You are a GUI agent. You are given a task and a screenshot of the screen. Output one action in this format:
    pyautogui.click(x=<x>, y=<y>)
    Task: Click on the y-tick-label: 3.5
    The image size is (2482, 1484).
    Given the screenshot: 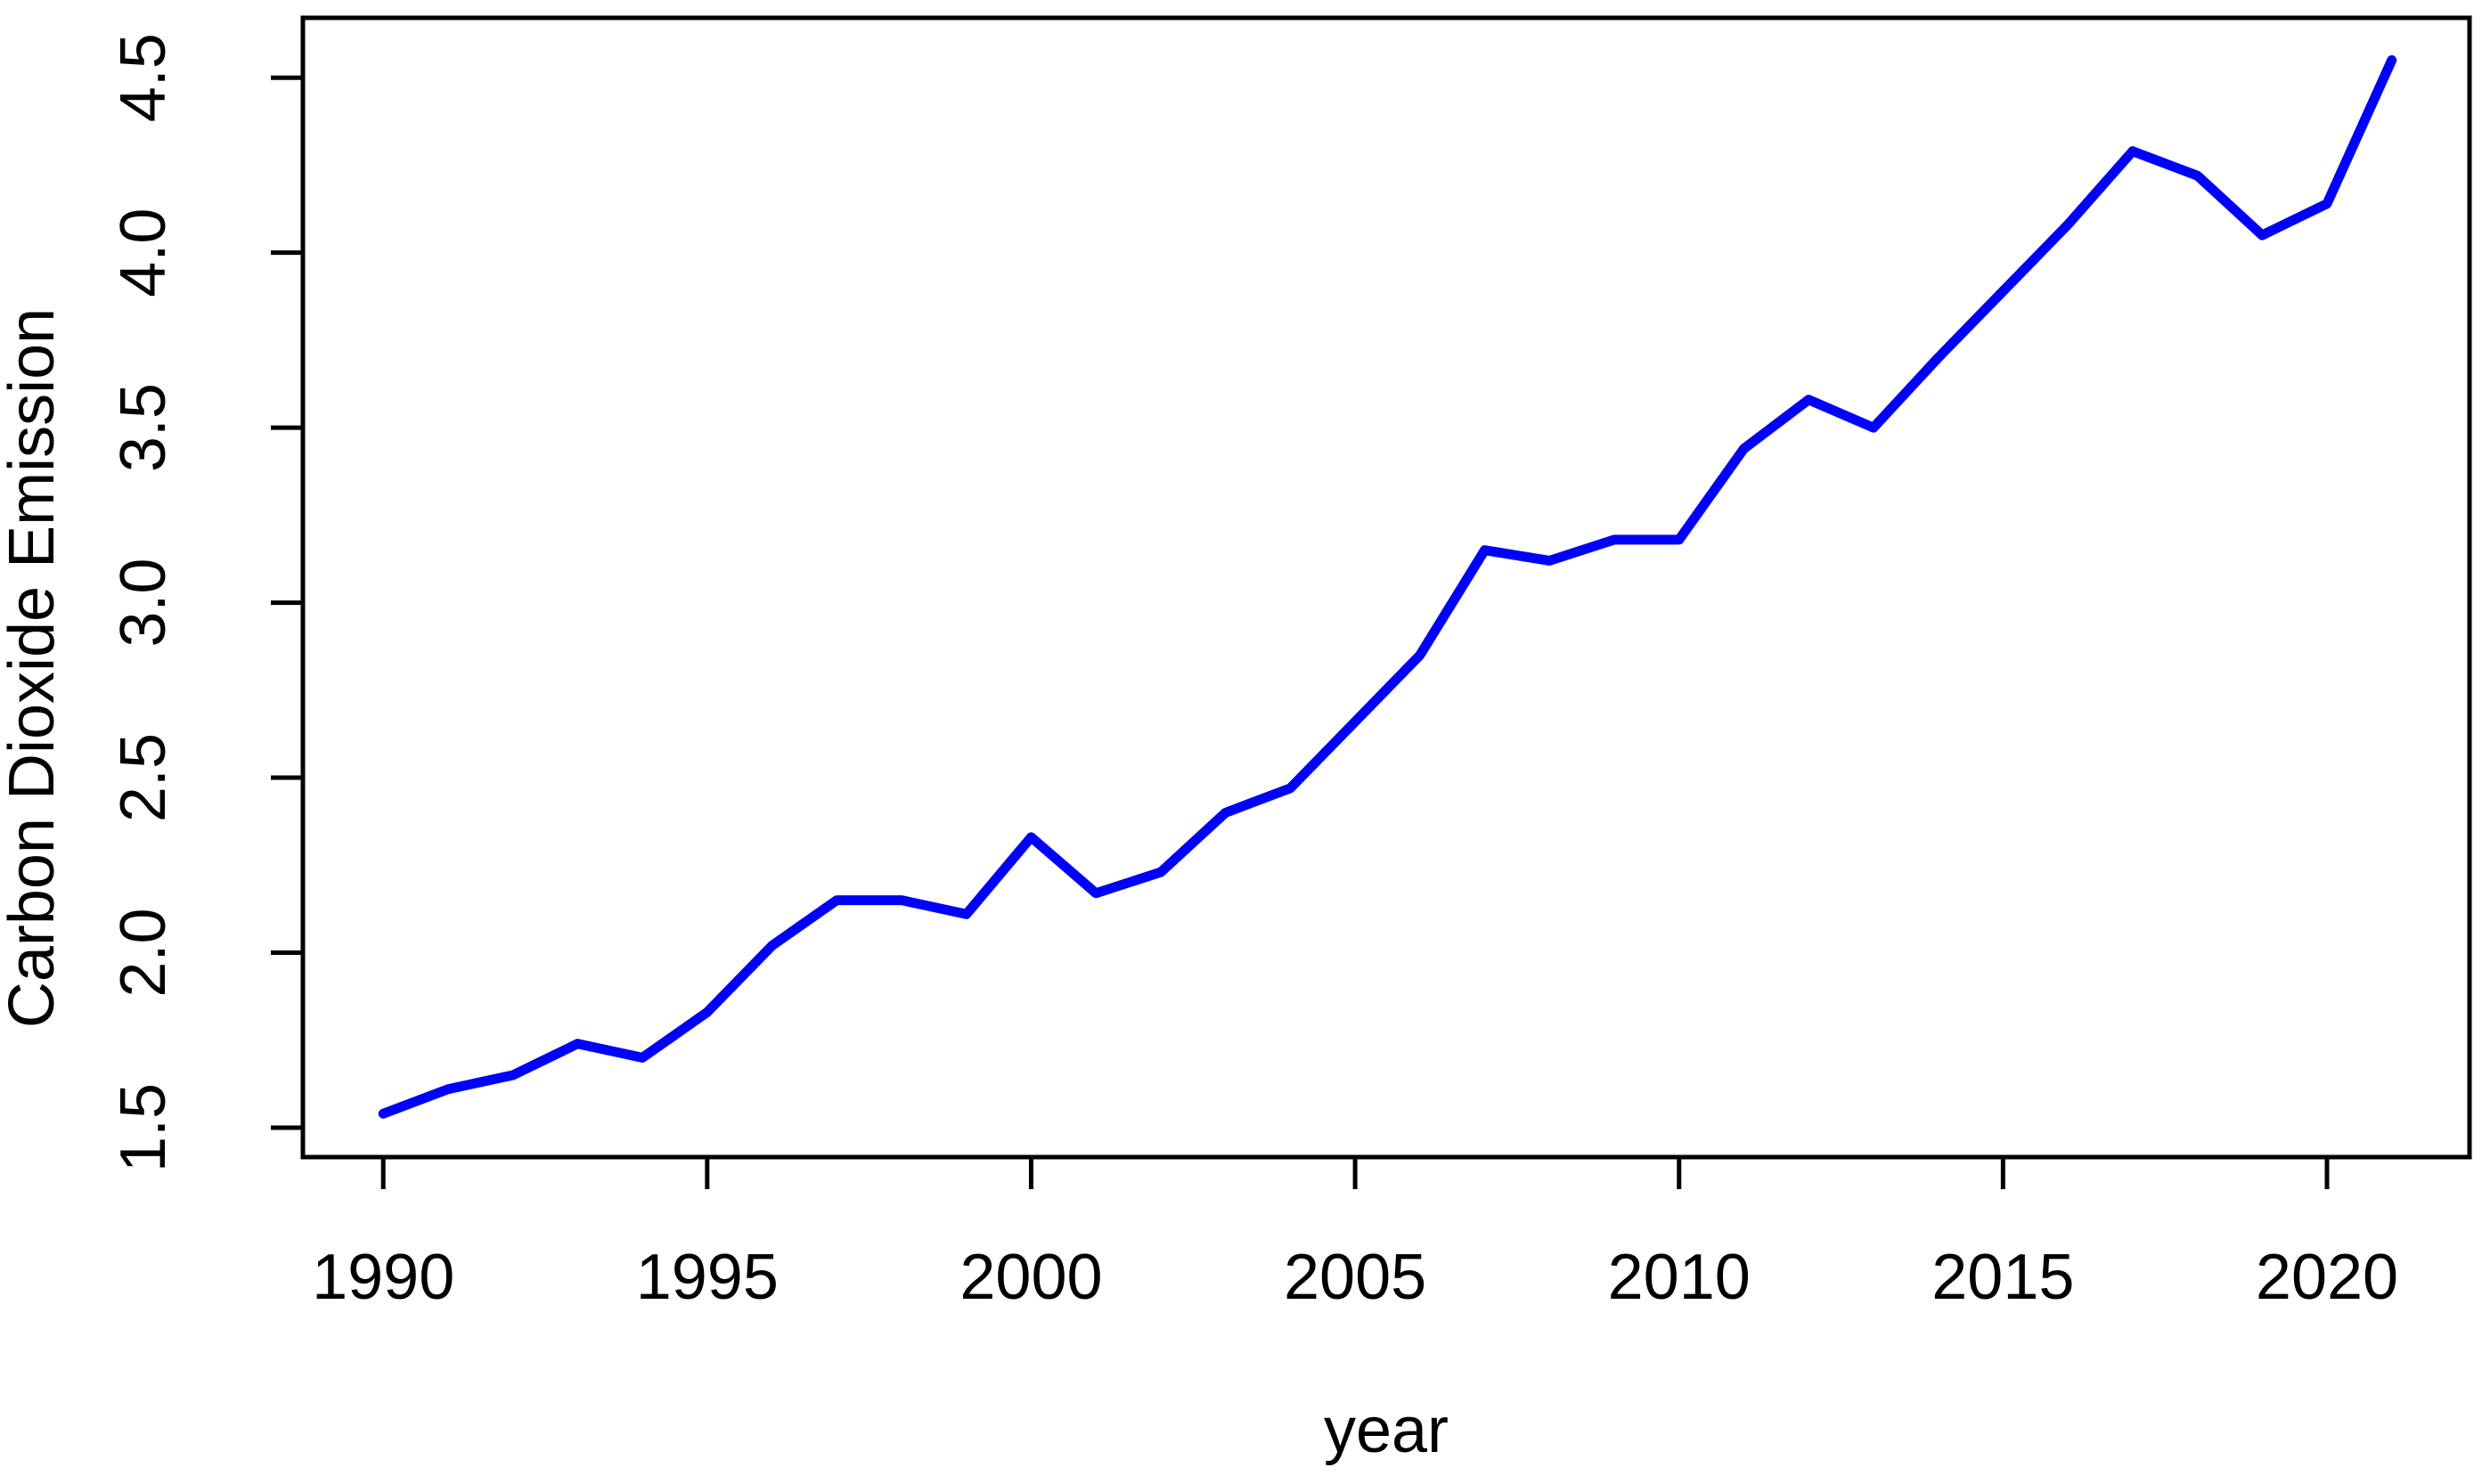 What is the action you would take?
    pyautogui.click(x=144, y=428)
    